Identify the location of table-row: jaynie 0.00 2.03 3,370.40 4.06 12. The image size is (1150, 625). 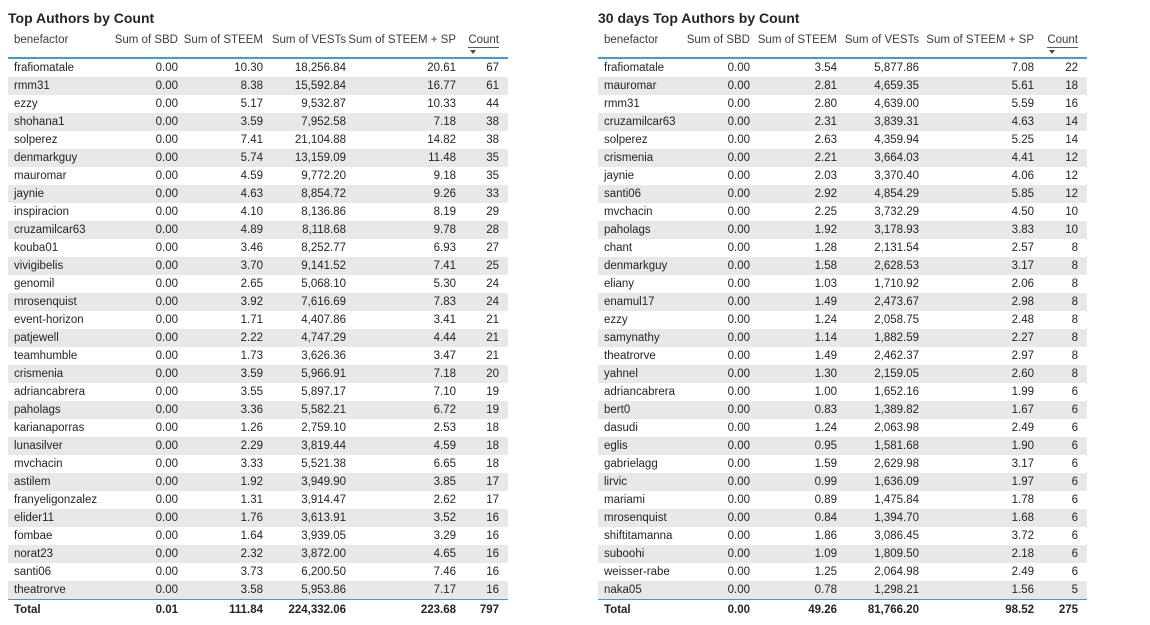
(842, 176).